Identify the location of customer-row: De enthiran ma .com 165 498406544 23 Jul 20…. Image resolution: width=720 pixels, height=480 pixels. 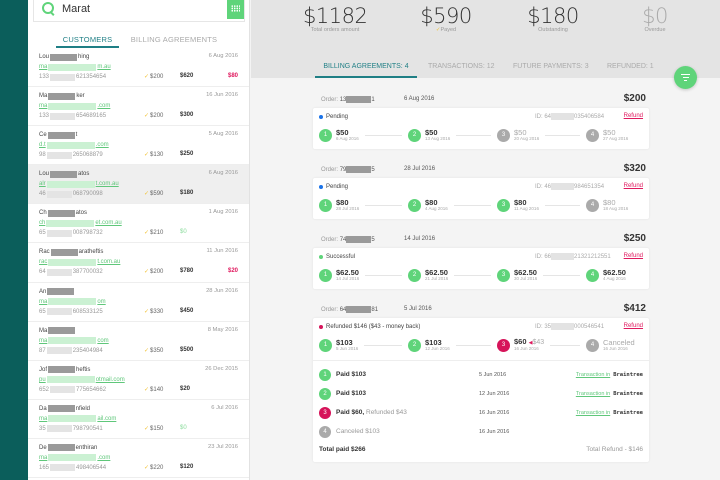
(138, 459).